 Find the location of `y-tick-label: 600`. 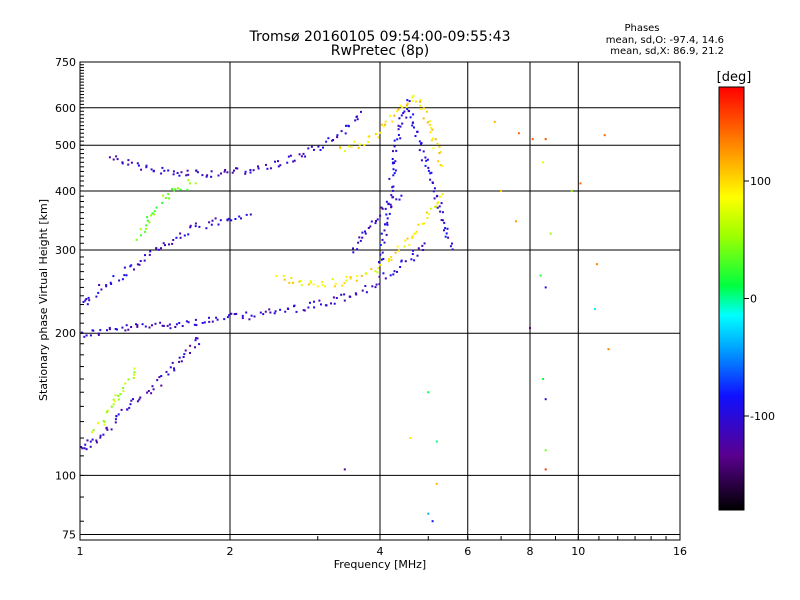

y-tick-label: 600 is located at coordinates (65, 108).